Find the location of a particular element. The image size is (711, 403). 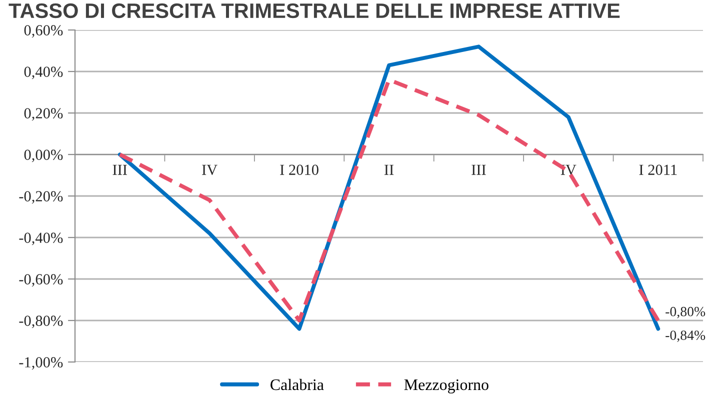

y-tick-label: -0,20% is located at coordinates (41, 197).